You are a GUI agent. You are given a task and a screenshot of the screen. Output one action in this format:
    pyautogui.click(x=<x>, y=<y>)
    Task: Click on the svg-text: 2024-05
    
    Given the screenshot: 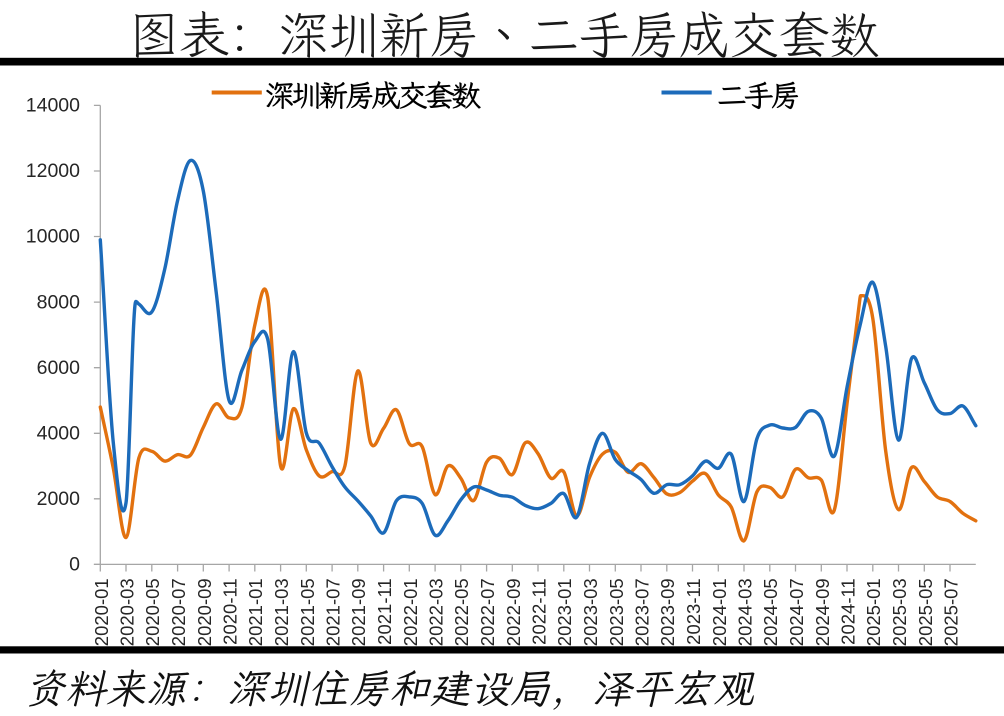 What is the action you would take?
    pyautogui.click(x=770, y=612)
    